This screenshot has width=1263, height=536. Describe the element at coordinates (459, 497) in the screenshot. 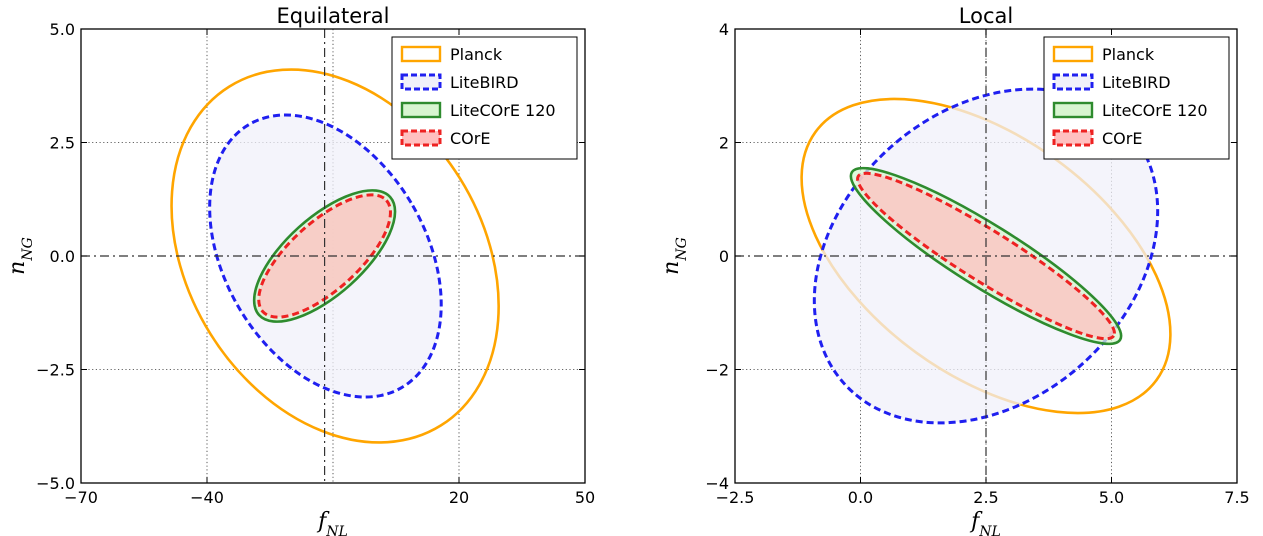

I see `x-tick-label: 20` at that location.